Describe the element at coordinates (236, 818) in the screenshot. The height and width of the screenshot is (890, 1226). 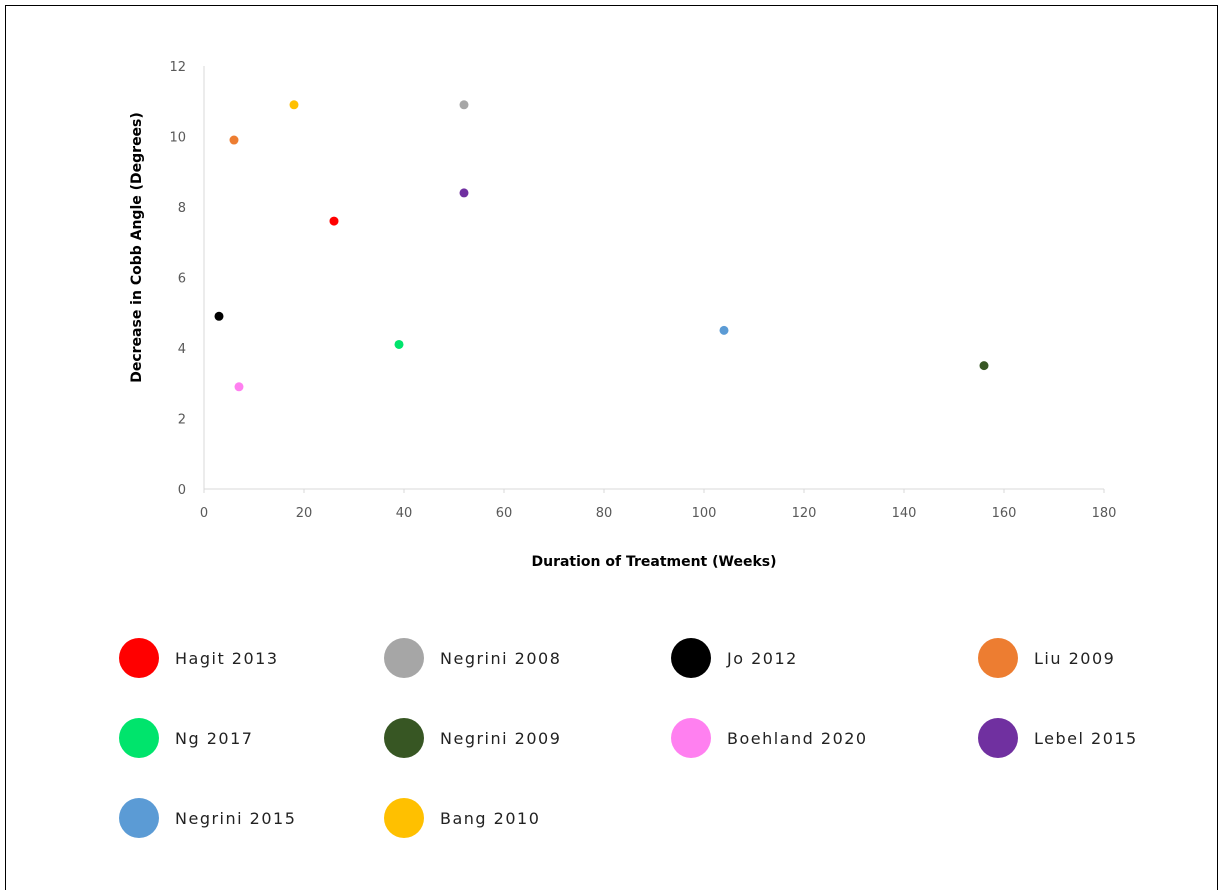
I see `legend-label: Negrini 2015` at that location.